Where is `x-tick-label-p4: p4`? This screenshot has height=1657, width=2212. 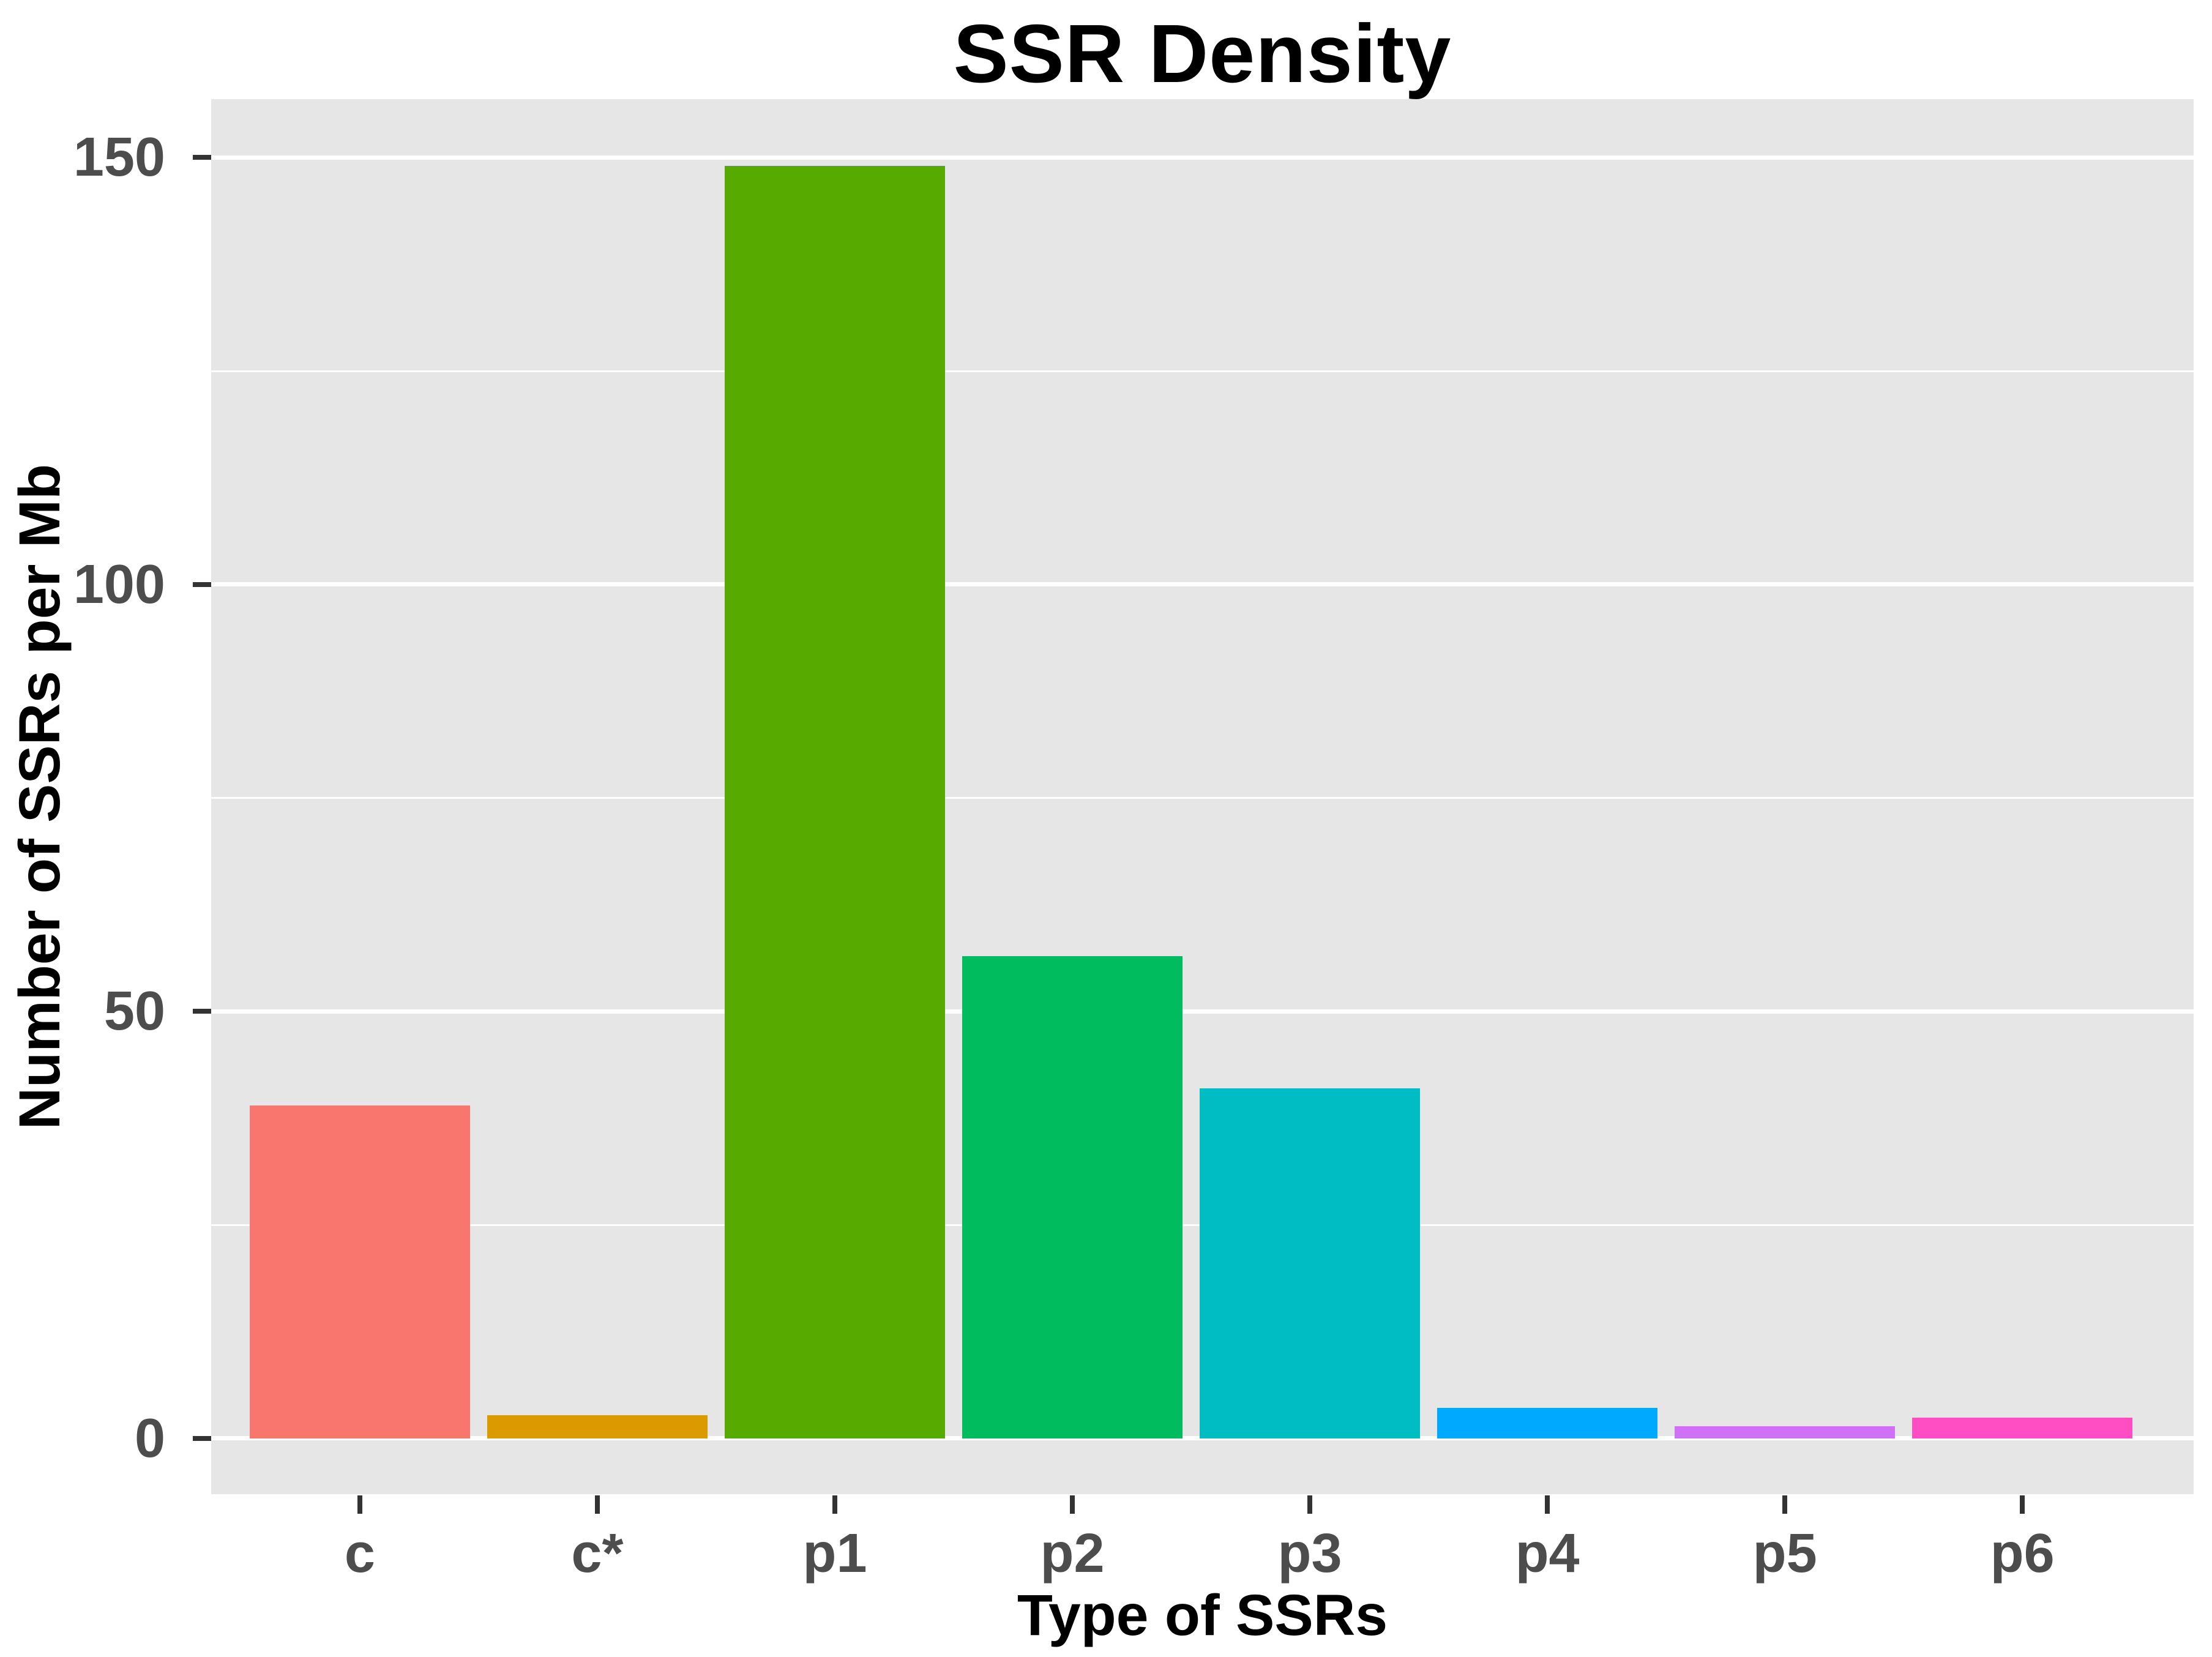 x-tick-label-p4: p4 is located at coordinates (1547, 1553).